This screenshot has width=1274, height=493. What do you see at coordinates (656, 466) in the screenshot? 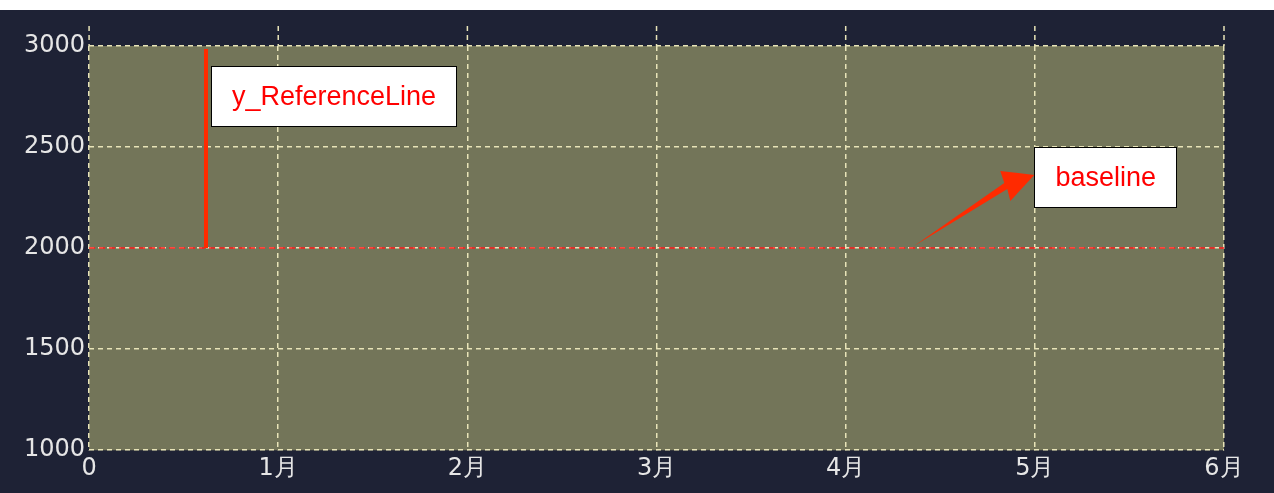
I see `x-tick-label: 3月` at bounding box center [656, 466].